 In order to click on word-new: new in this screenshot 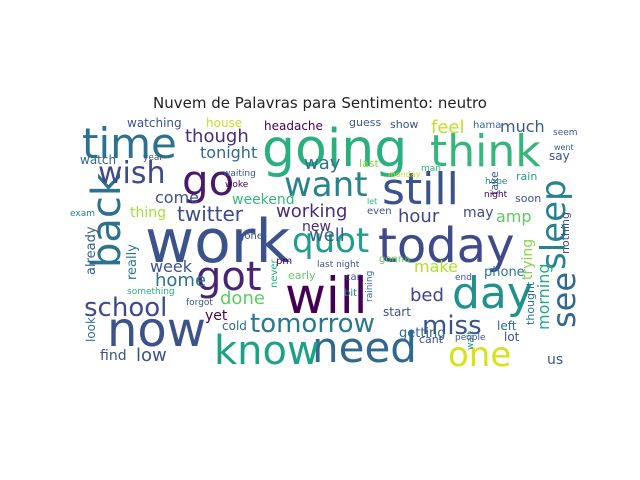, I will do `click(316, 227)`.